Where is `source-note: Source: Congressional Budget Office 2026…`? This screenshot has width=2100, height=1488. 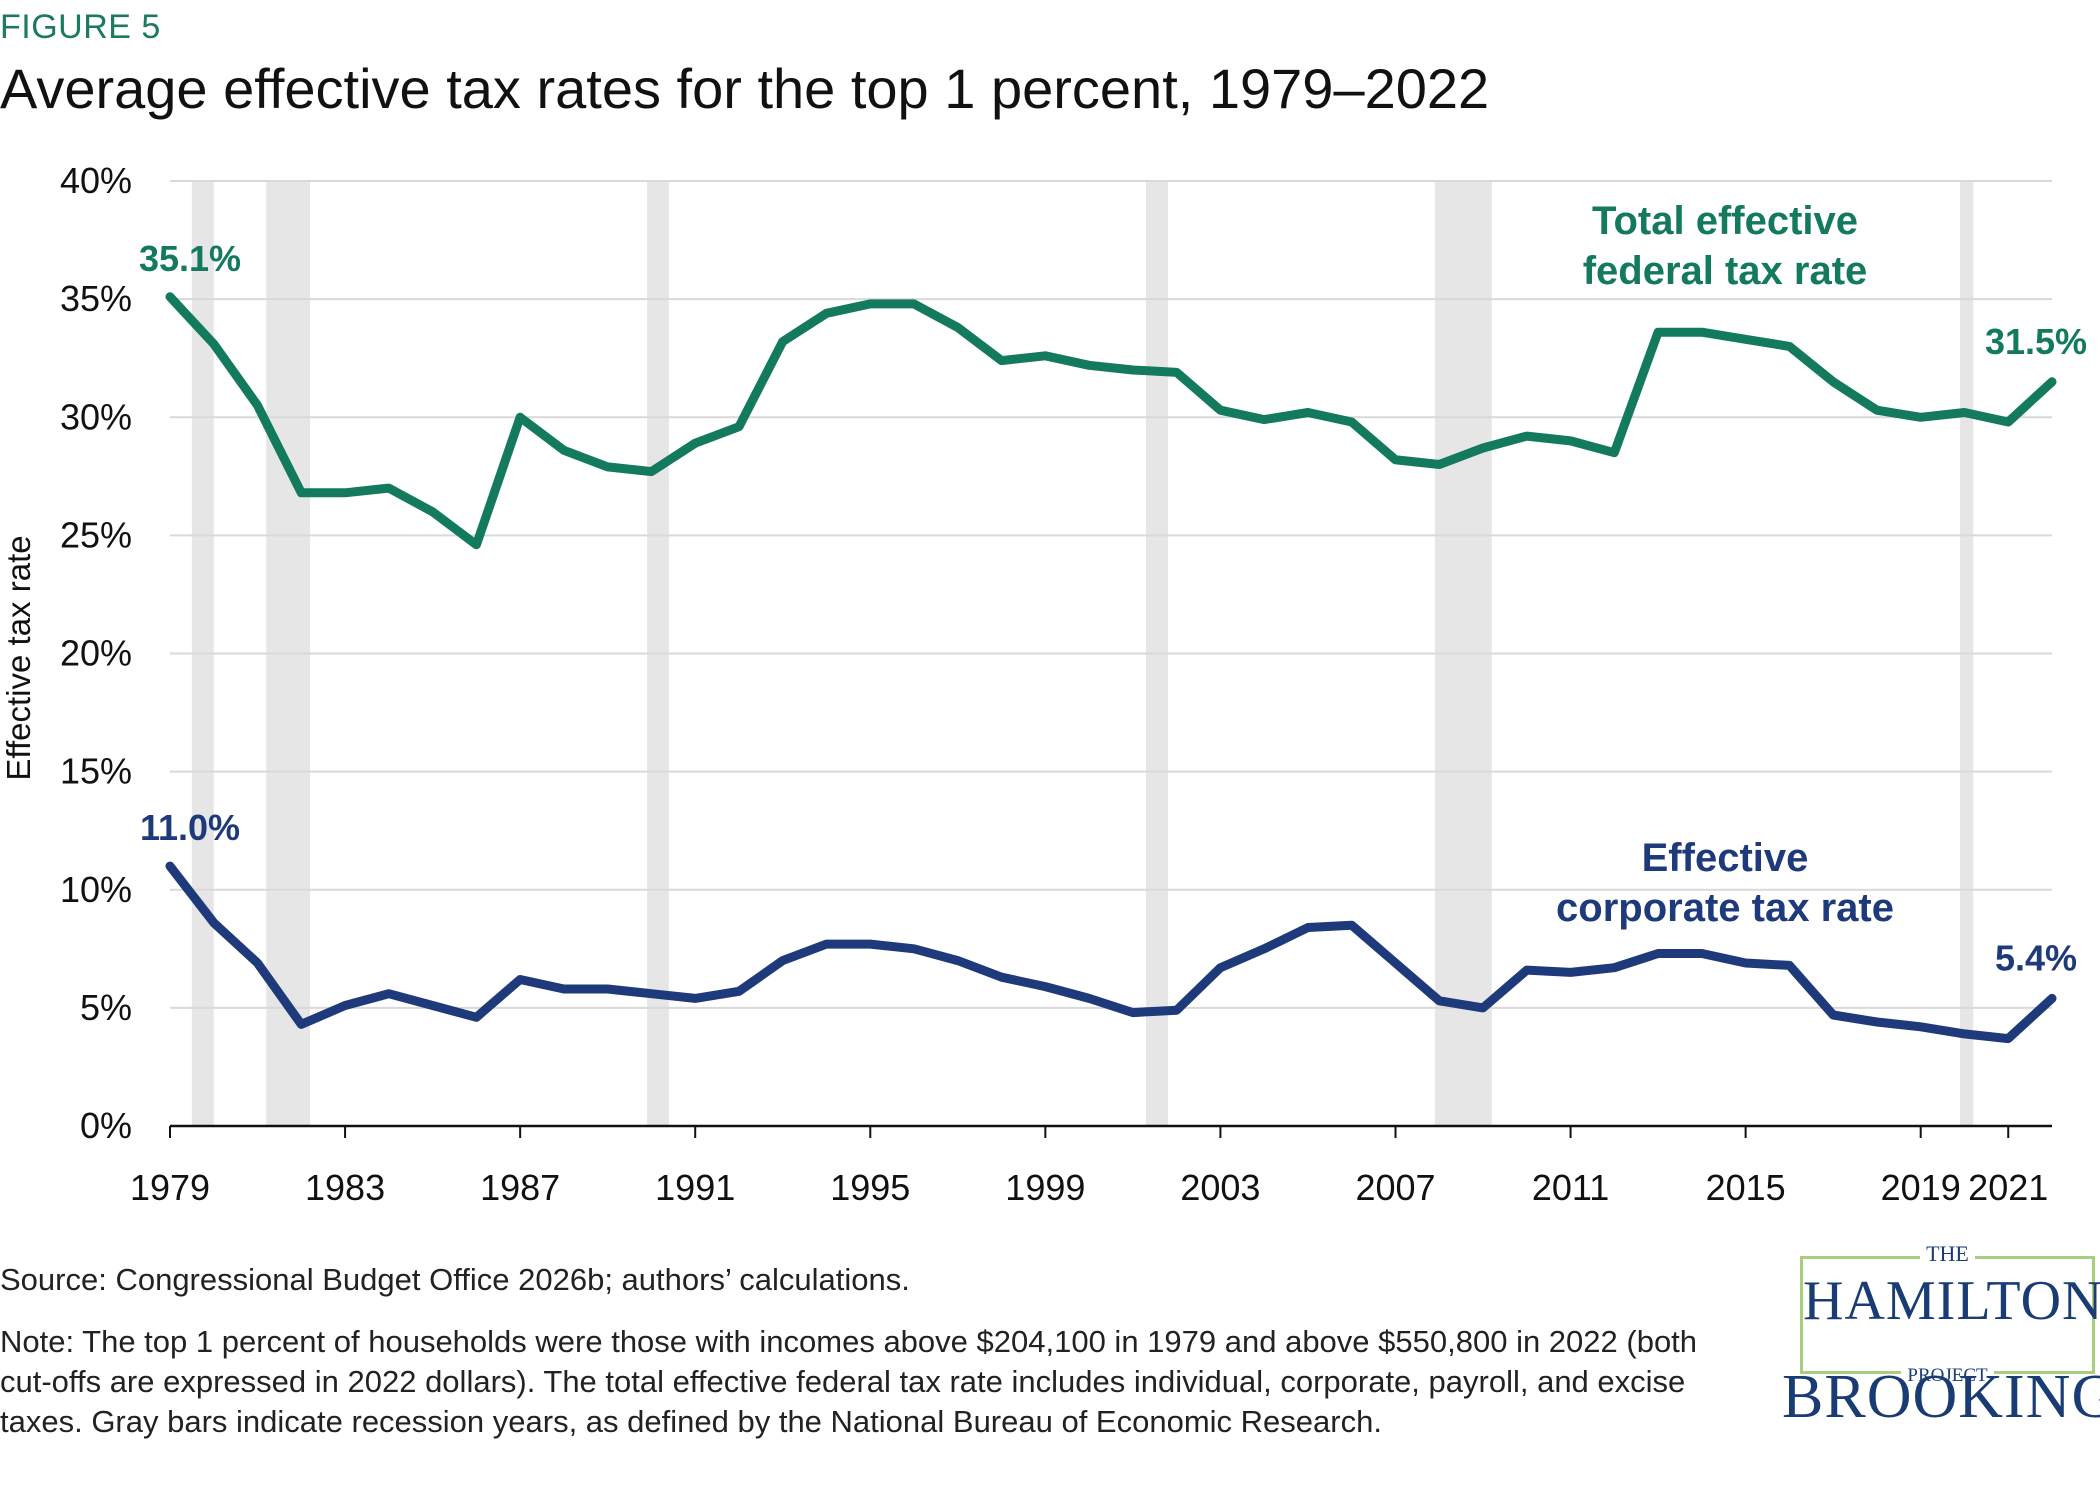
source-note: Source: Congressional Budget Office 2026… is located at coordinates (455, 1279).